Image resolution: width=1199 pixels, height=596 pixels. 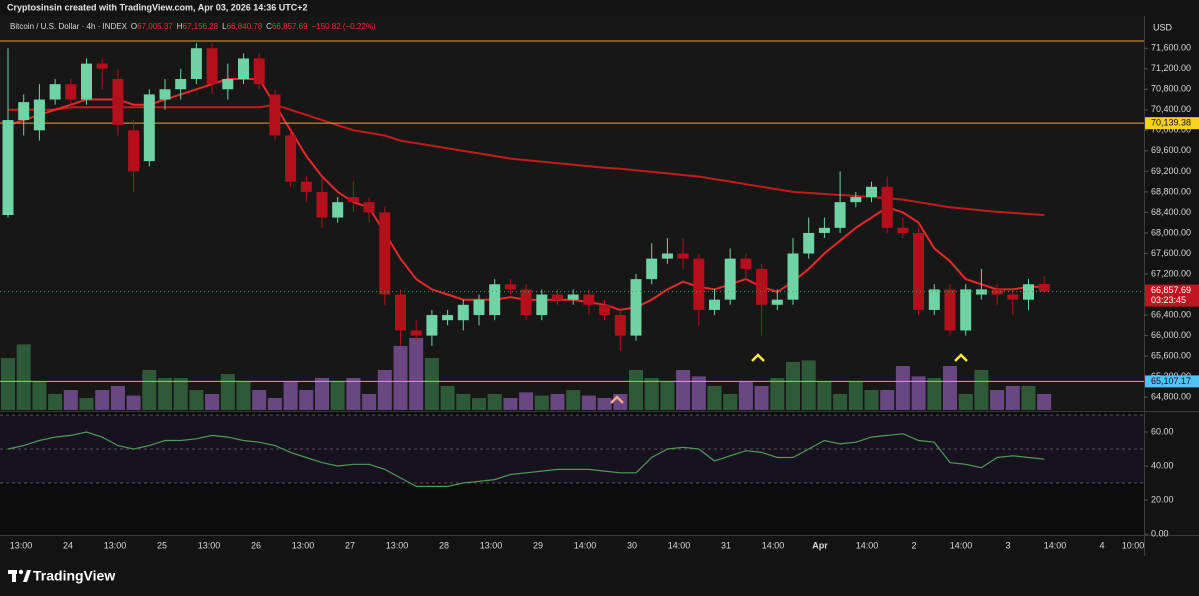 I want to click on x-tick-label: 28, so click(x=444, y=545).